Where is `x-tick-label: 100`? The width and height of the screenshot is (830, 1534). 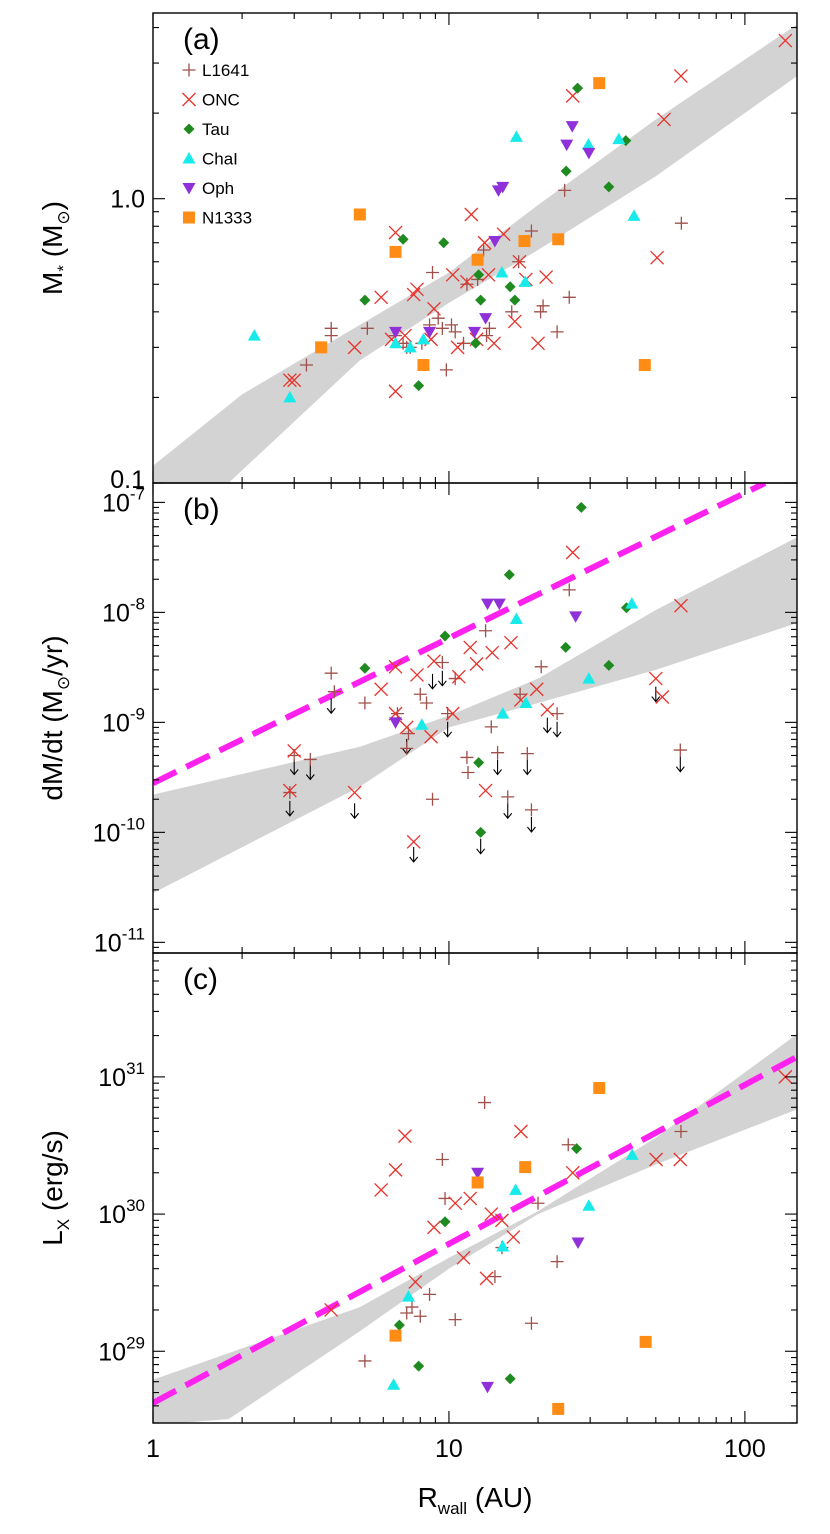
x-tick-label: 100 is located at coordinates (745, 1449).